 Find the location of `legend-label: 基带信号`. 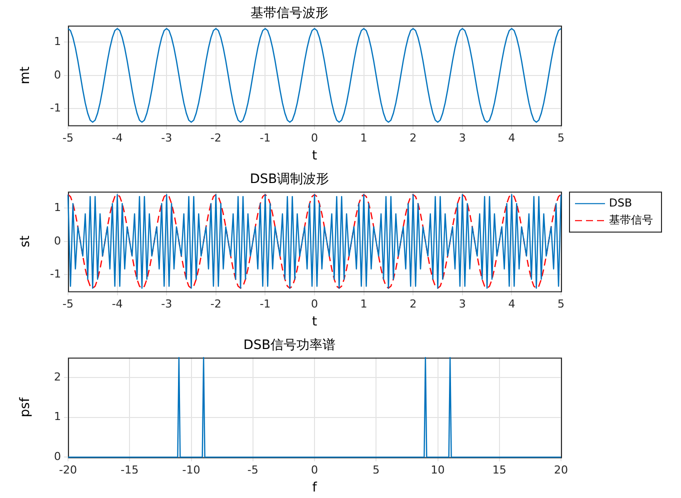

legend-label: 基带信号 is located at coordinates (631, 219).